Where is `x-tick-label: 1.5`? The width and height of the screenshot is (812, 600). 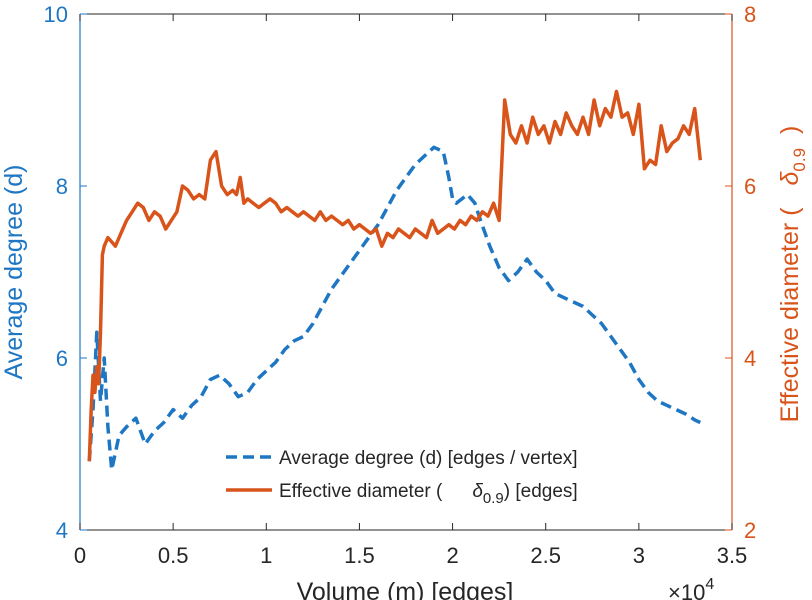 x-tick-label: 1.5 is located at coordinates (359, 555).